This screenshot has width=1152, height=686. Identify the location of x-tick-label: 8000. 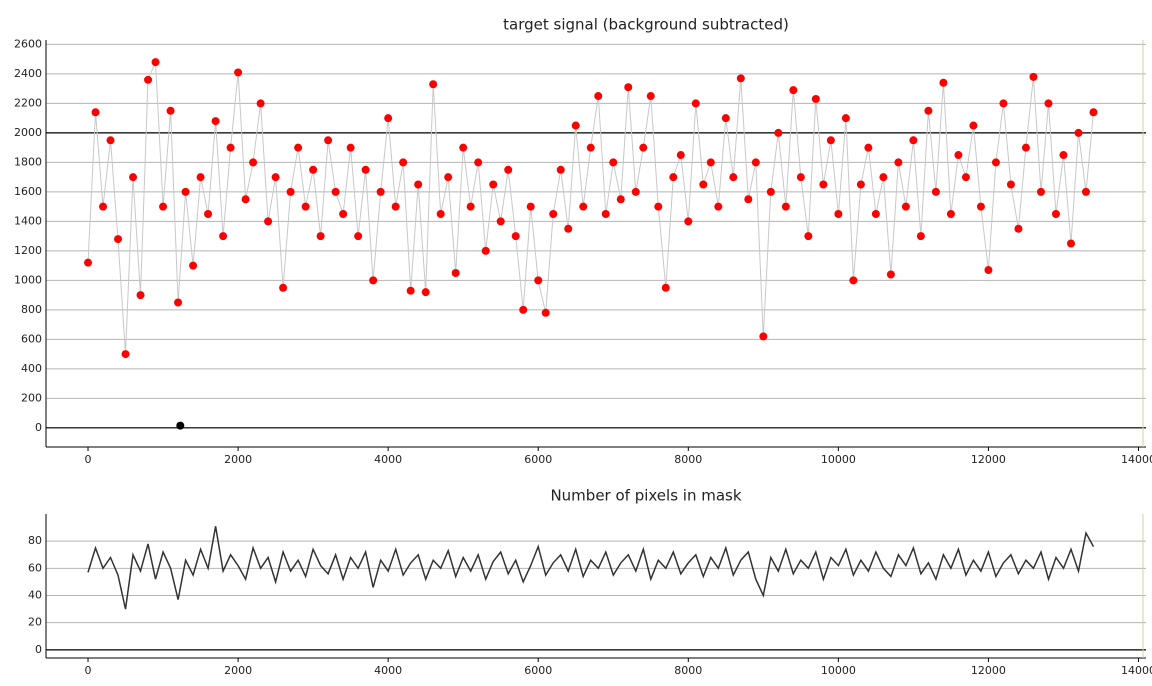
(688, 670).